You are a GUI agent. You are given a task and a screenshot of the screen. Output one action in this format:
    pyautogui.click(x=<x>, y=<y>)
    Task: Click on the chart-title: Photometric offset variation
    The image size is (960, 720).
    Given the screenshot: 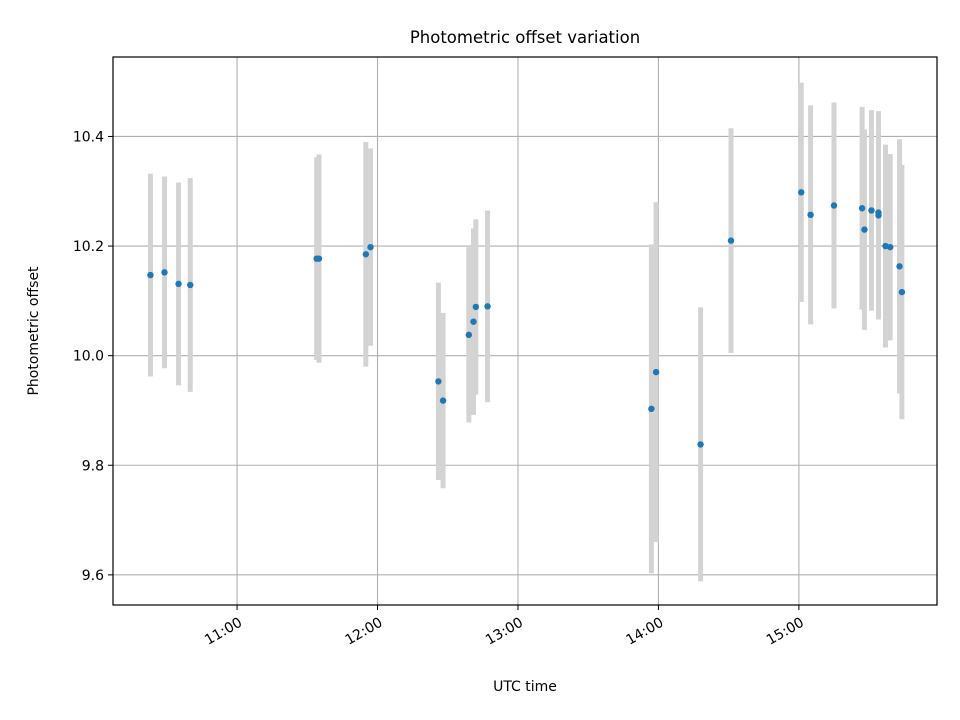 What is the action you would take?
    pyautogui.click(x=525, y=37)
    